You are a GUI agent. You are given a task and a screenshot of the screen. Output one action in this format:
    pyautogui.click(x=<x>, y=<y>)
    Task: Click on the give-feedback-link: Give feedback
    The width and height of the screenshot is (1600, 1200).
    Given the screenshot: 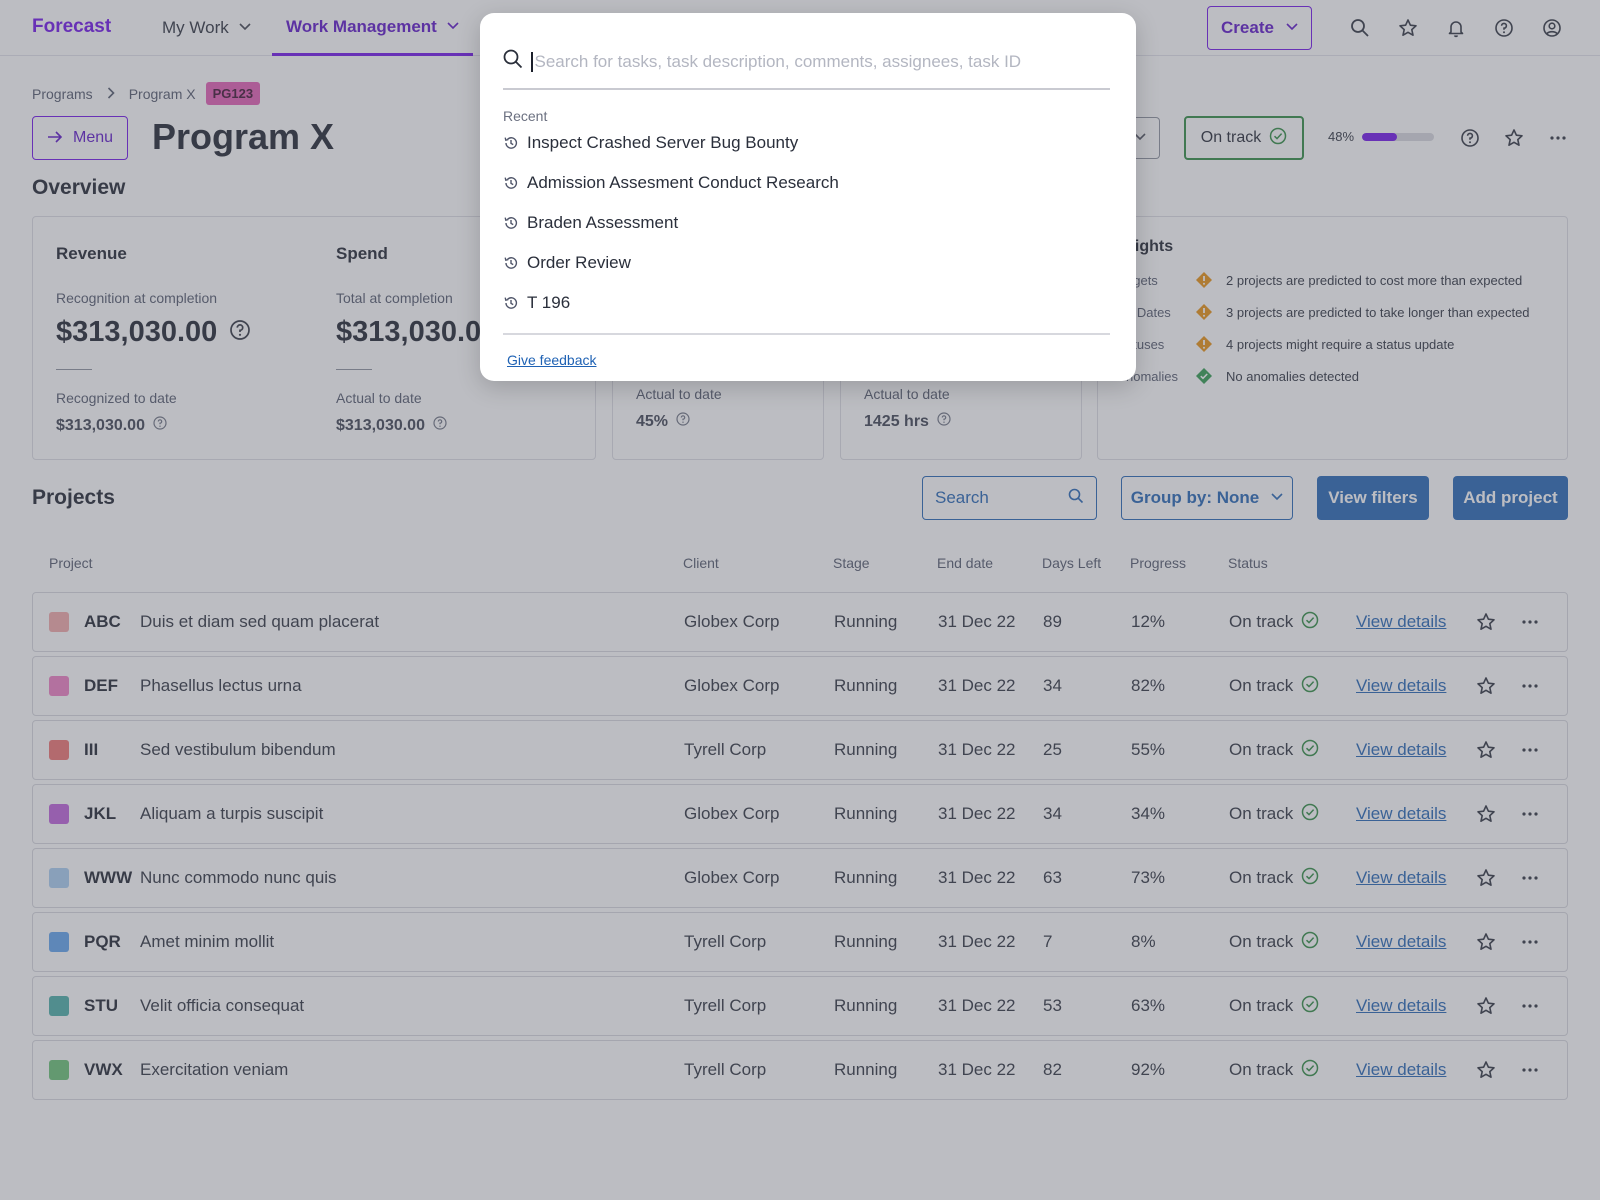 What is the action you would take?
    pyautogui.click(x=552, y=360)
    